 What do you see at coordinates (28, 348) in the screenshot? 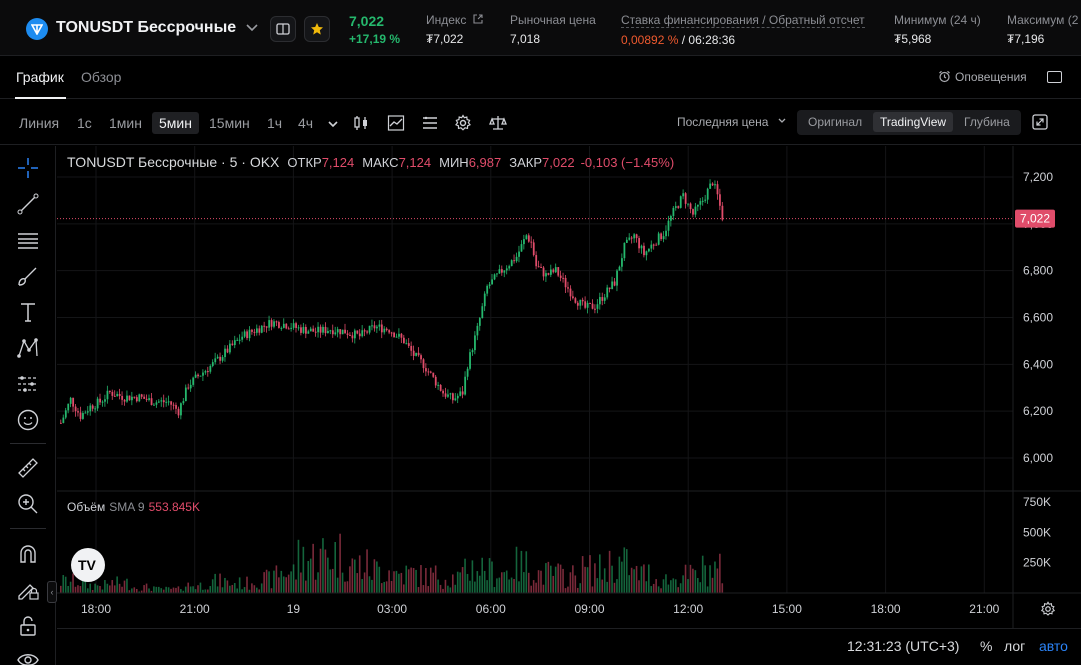
I see `pattern-icon` at bounding box center [28, 348].